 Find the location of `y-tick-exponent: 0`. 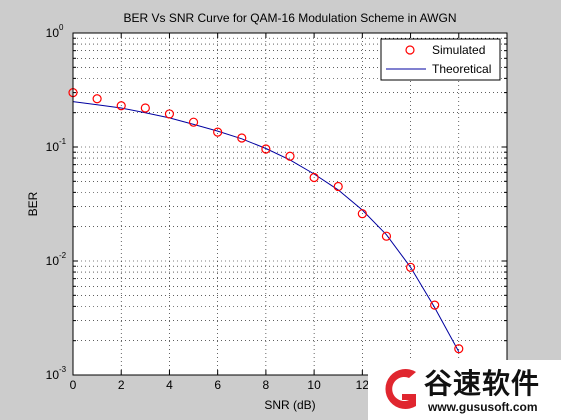

y-tick-exponent: 0 is located at coordinates (61, 27).